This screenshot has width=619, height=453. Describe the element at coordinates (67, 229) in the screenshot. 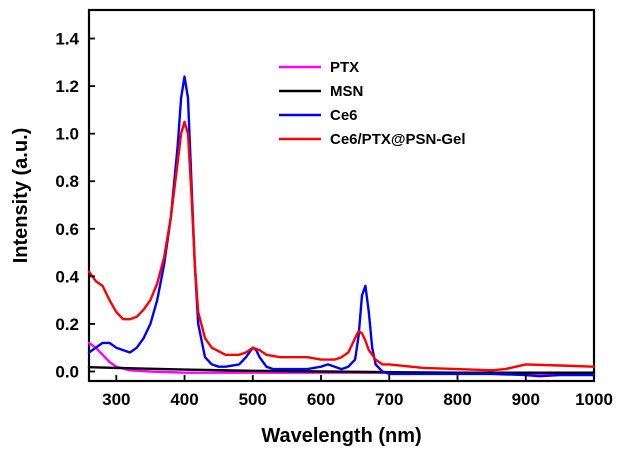

I see `y-tick-label: 0.6` at that location.